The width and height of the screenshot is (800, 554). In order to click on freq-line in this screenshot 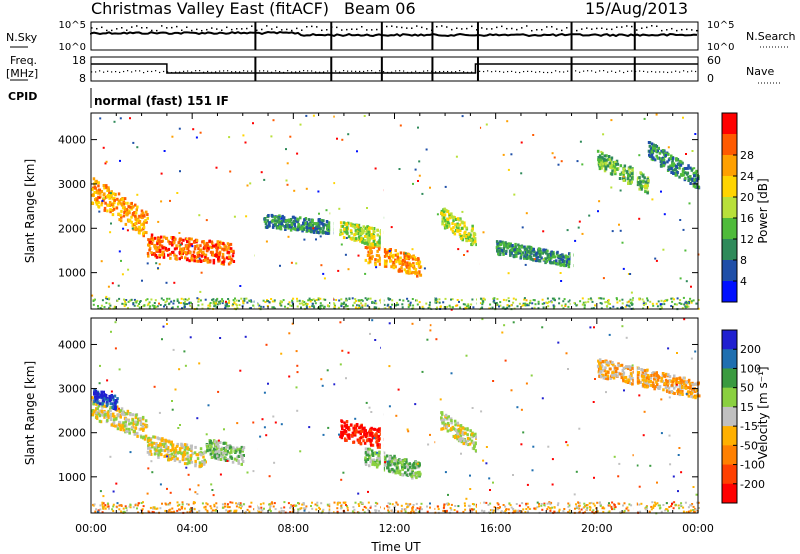, I will do `click(394, 68)`.